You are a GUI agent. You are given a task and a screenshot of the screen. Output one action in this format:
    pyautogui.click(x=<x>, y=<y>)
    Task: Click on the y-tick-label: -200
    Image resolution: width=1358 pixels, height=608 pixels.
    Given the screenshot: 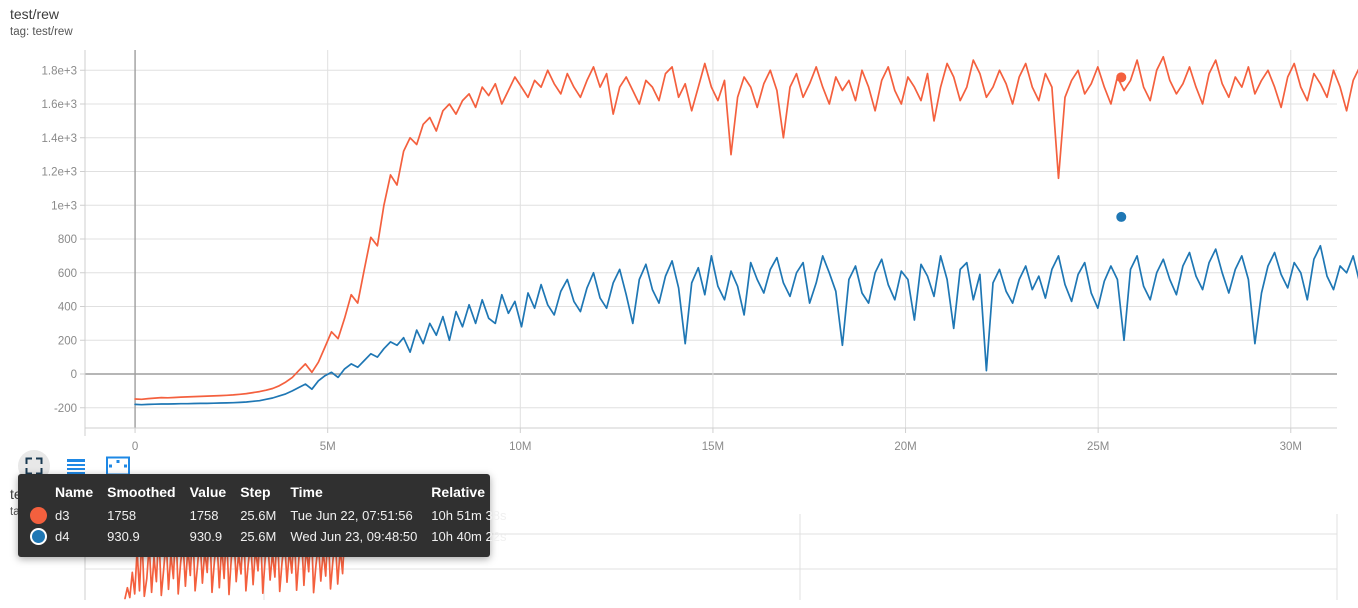 What is the action you would take?
    pyautogui.click(x=65, y=409)
    